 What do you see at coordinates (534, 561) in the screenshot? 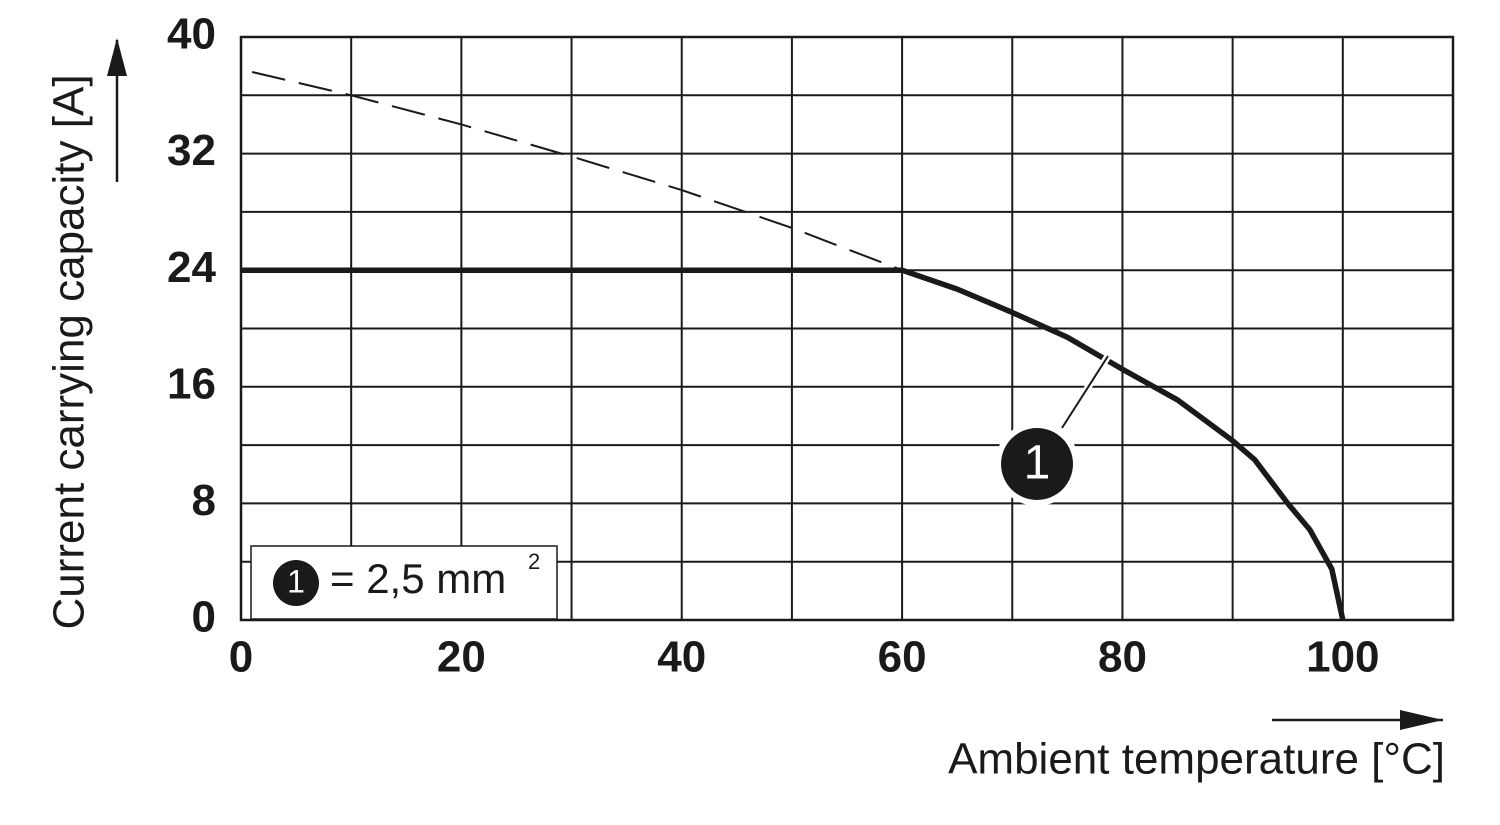
I see `legend-superscript: 2` at bounding box center [534, 561].